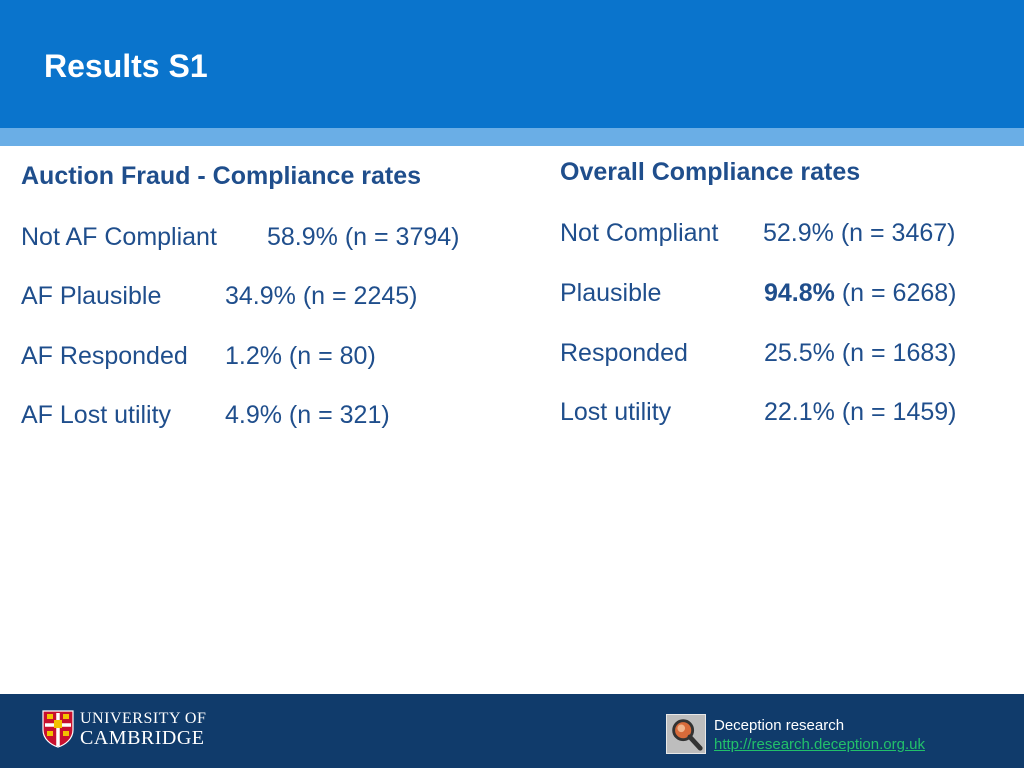 Image resolution: width=1024 pixels, height=768 pixels. I want to click on row-value: 1.2% (n = 80), so click(300, 356).